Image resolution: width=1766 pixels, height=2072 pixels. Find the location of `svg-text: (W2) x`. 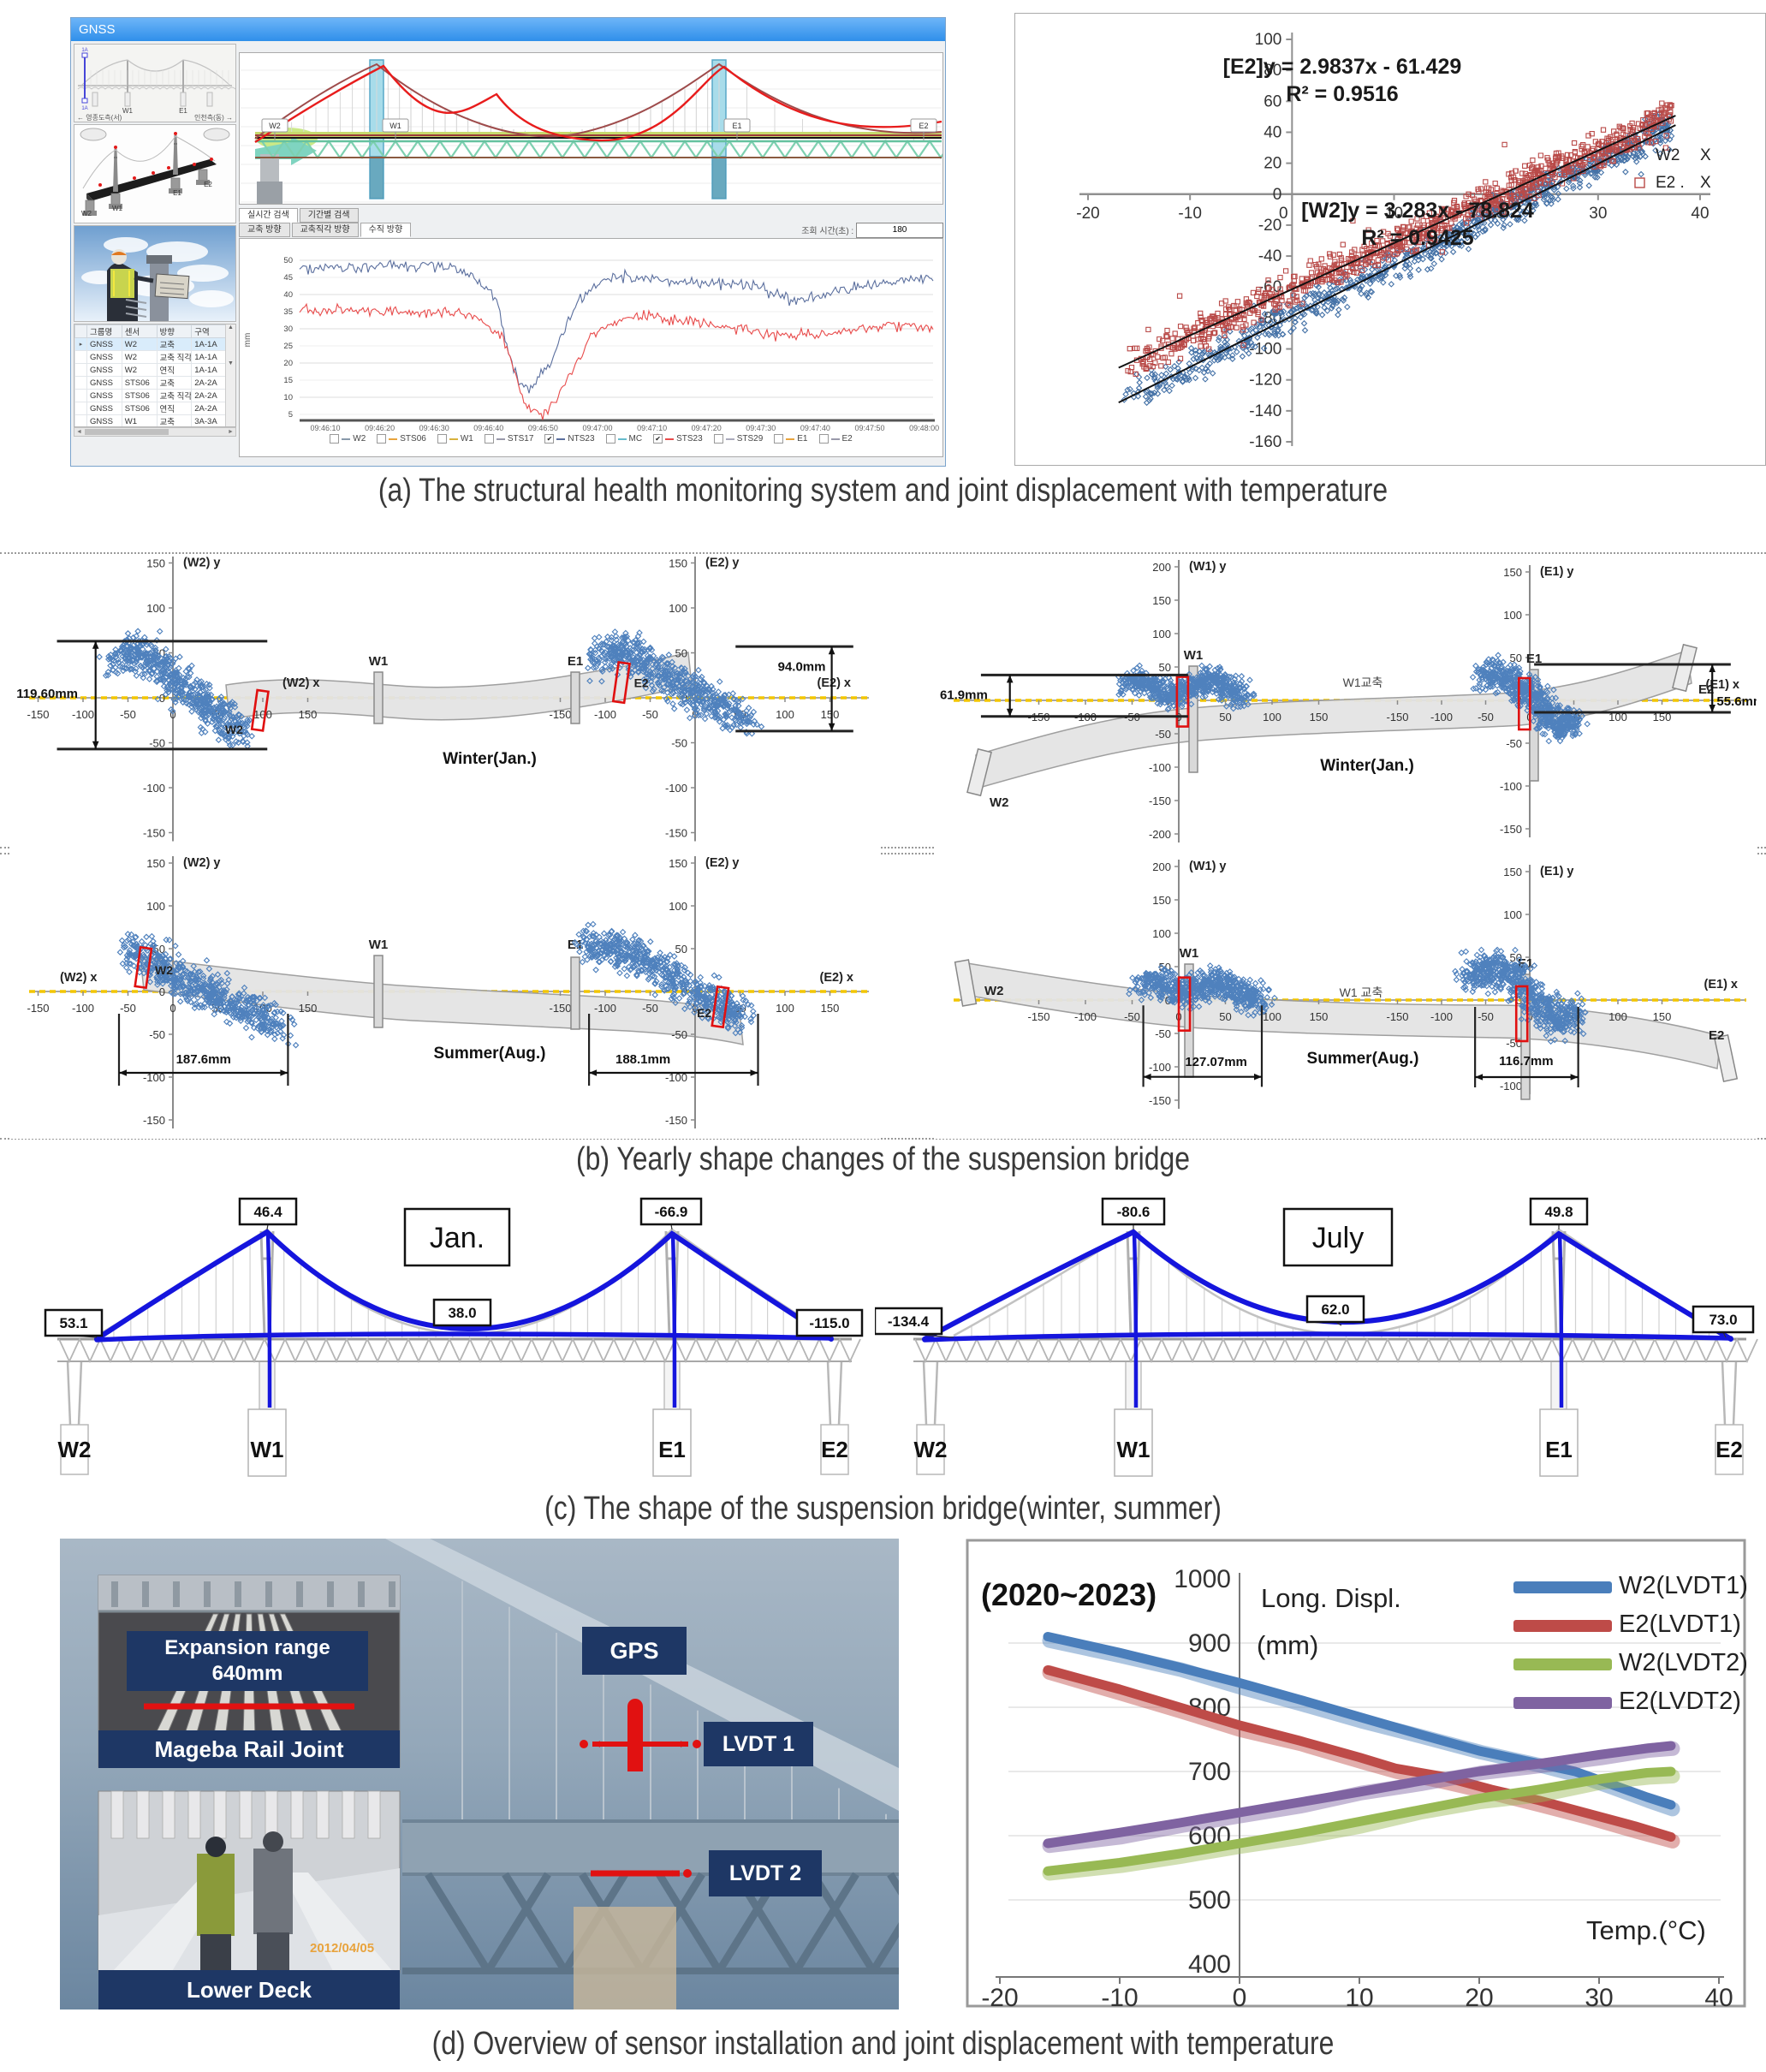

svg-text: (W2) x is located at coordinates (79, 978).